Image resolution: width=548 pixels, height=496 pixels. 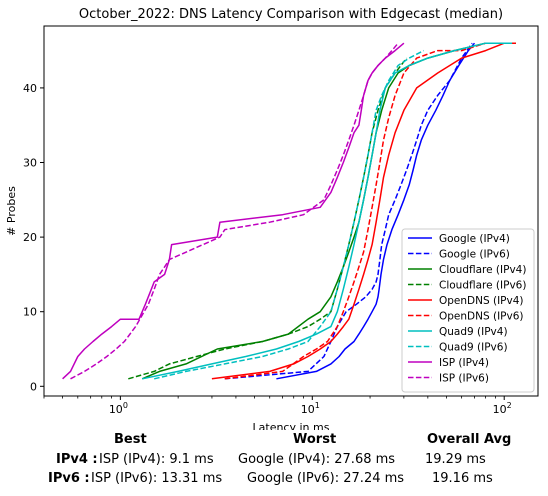 I want to click on summary-row-ipv4-label: IPv4 :, so click(x=77, y=459).